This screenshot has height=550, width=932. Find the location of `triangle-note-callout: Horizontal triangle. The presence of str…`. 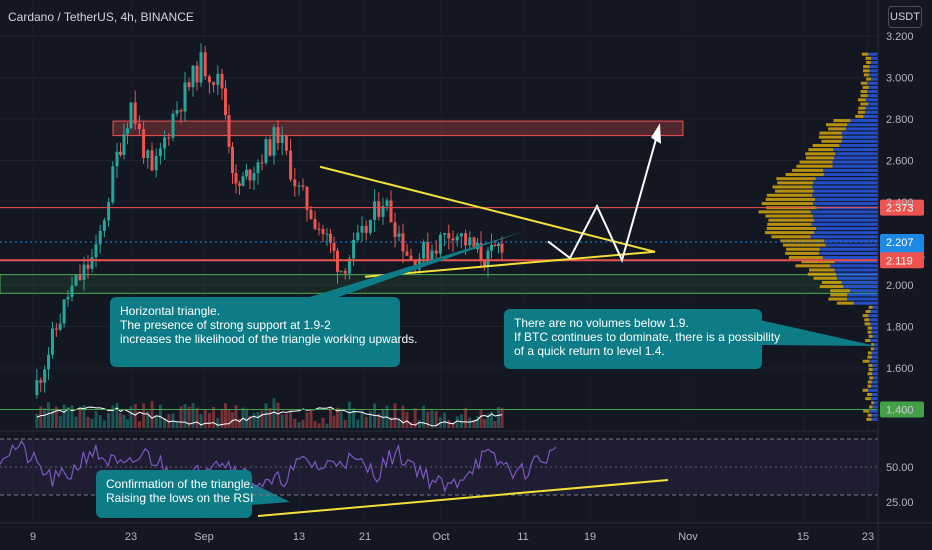

triangle-note-callout: Horizontal triangle. The presence of str… is located at coordinates (264, 332).